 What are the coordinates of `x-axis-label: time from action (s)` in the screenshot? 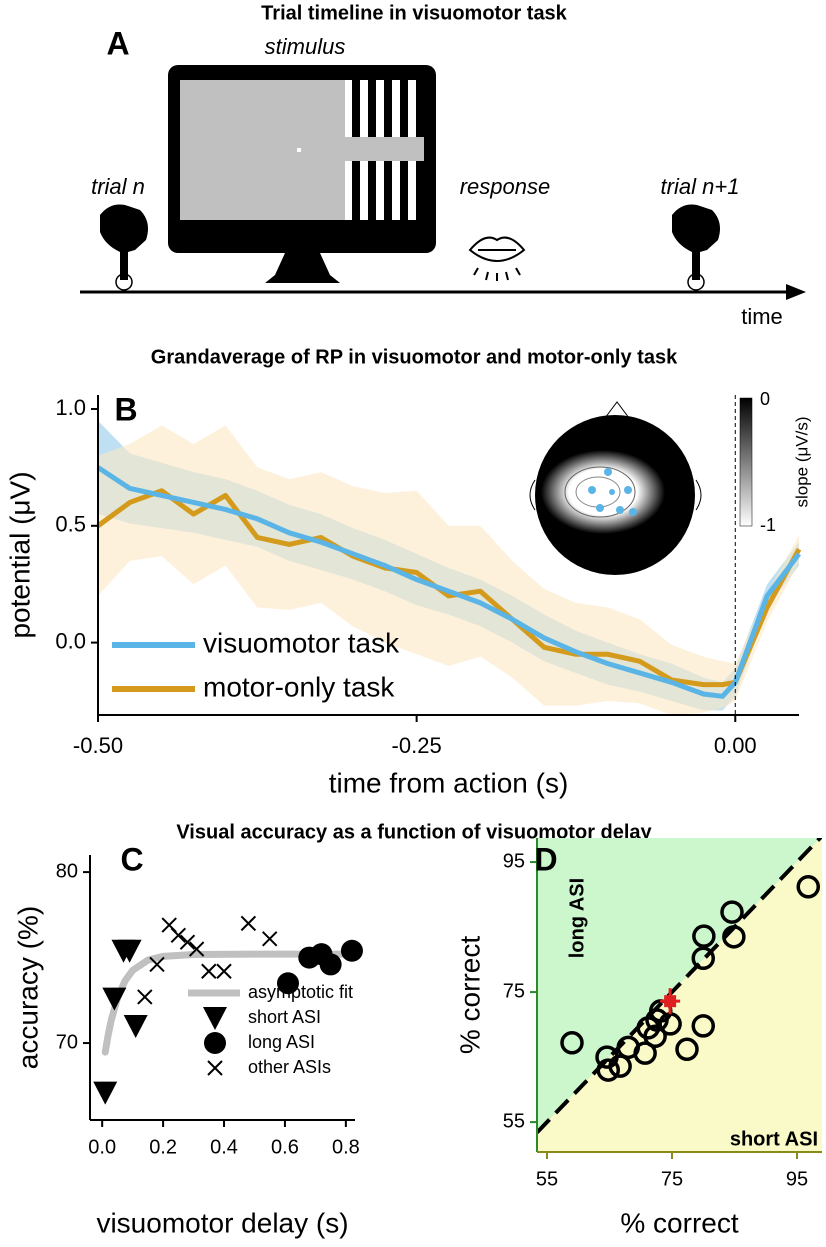 It's located at (449, 782).